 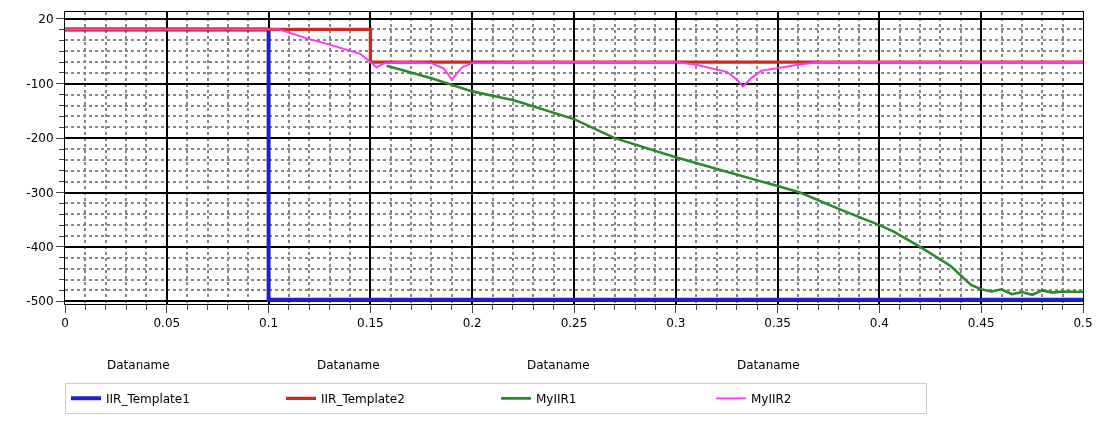 What do you see at coordinates (40, 301) in the screenshot?
I see `y-tick-label: -500` at bounding box center [40, 301].